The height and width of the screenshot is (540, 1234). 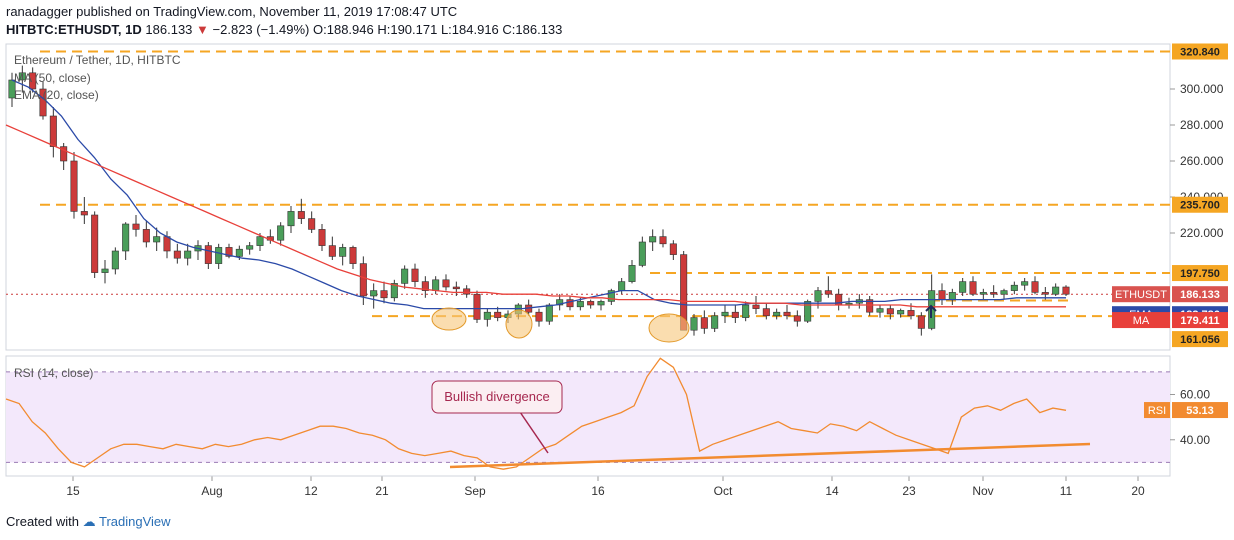 I want to click on level-tag-text: 320.840, so click(x=1200, y=52).